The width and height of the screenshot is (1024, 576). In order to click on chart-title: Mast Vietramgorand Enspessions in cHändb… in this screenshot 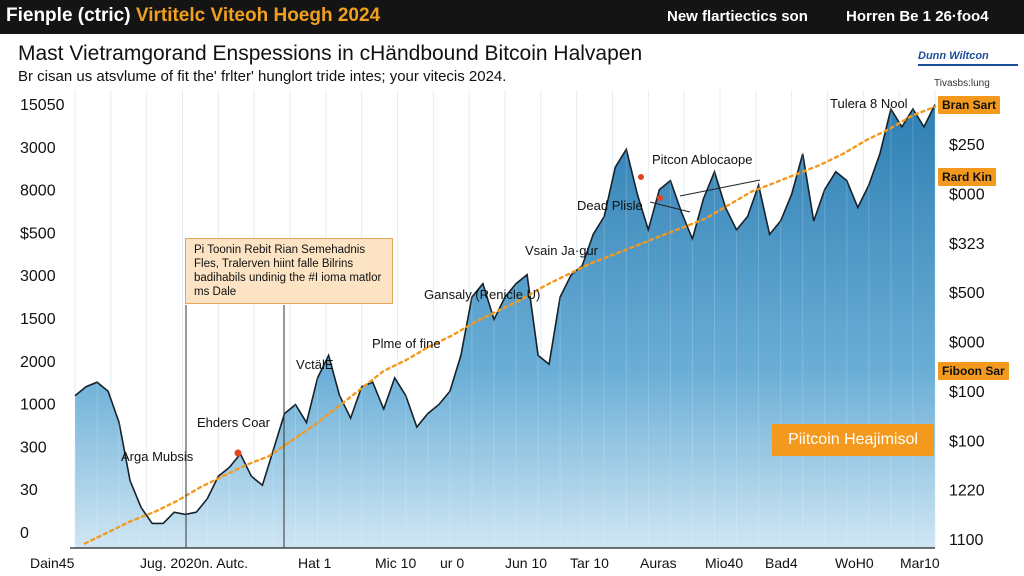, I will do `click(330, 53)`.